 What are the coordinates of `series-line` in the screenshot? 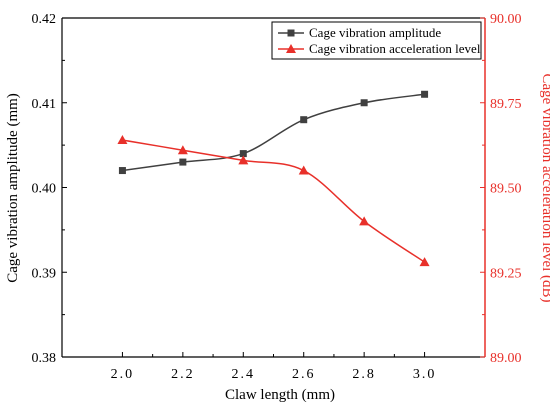 It's located at (273, 132).